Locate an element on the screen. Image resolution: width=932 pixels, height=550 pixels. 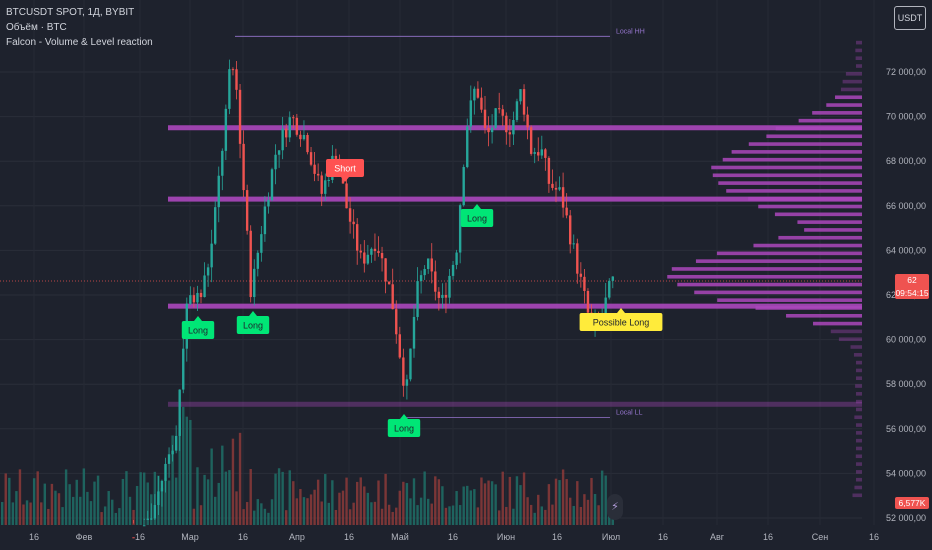
indicator-legend: Falcon - Volume & Level reaction is located at coordinates (79, 42).